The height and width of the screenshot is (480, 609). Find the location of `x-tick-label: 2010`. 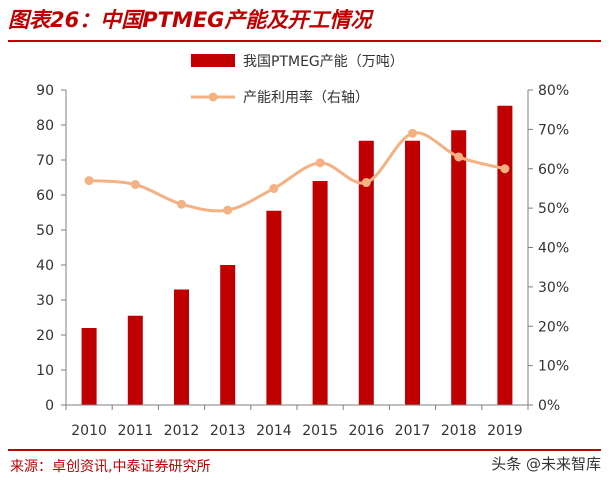

x-tick-label: 2010 is located at coordinates (89, 431).